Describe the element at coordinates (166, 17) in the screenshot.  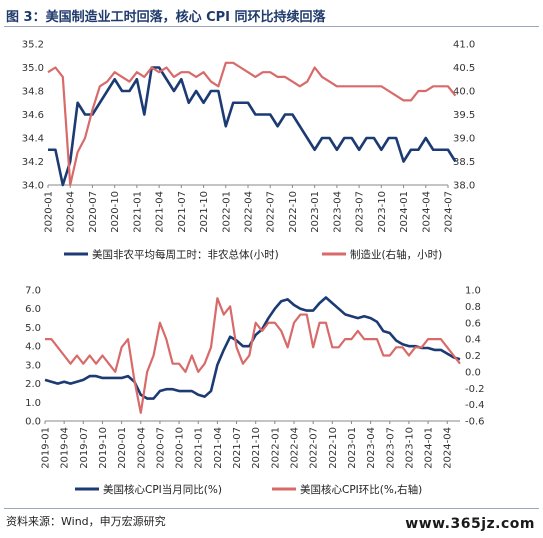
I see `figure-title: 图 3：美国制造业工时回落，核心 CPI 同环比持续回落` at that location.